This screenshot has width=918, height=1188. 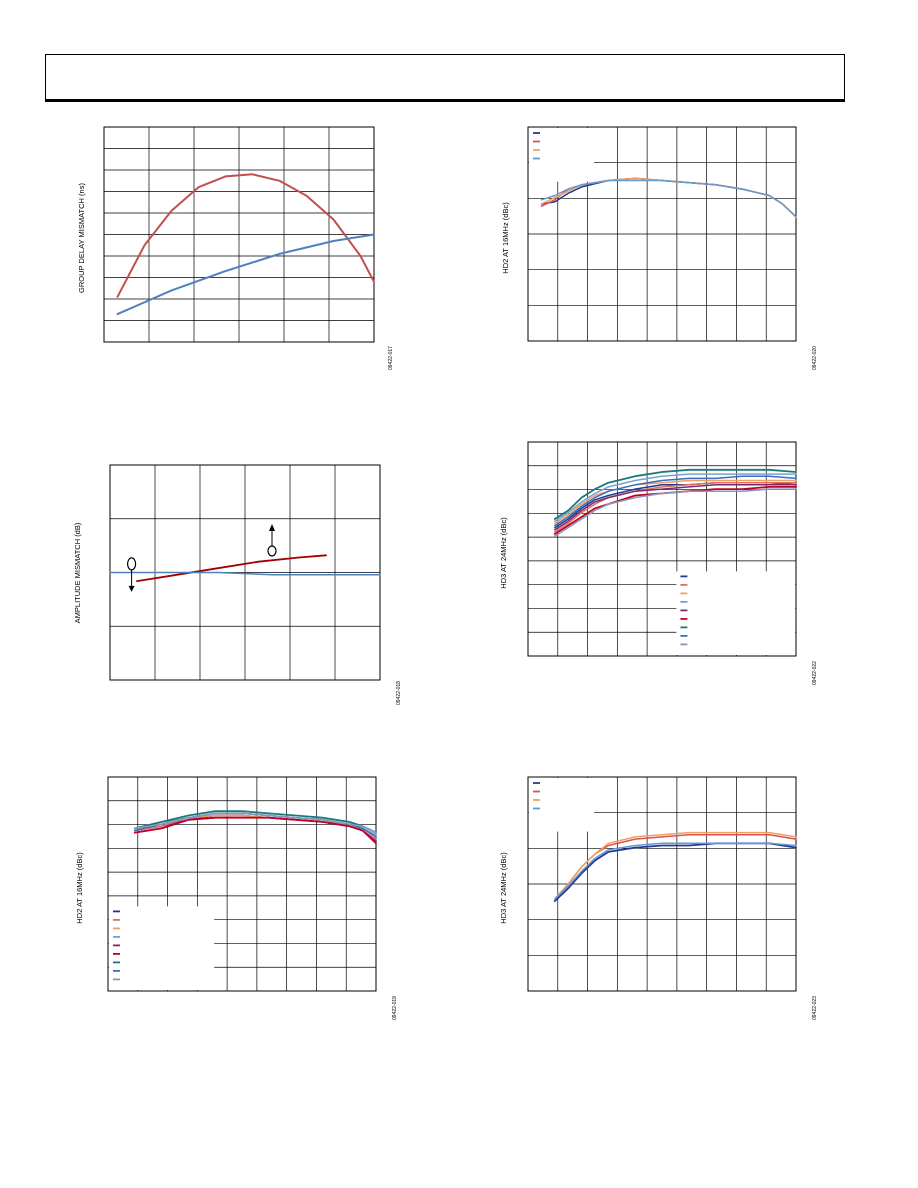 I want to click on figure-code: 09422-017, so click(x=391, y=358).